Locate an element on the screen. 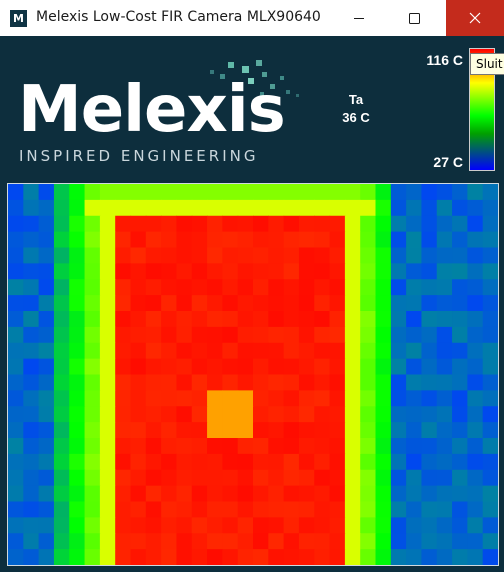  minimize-button is located at coordinates (359, 18).